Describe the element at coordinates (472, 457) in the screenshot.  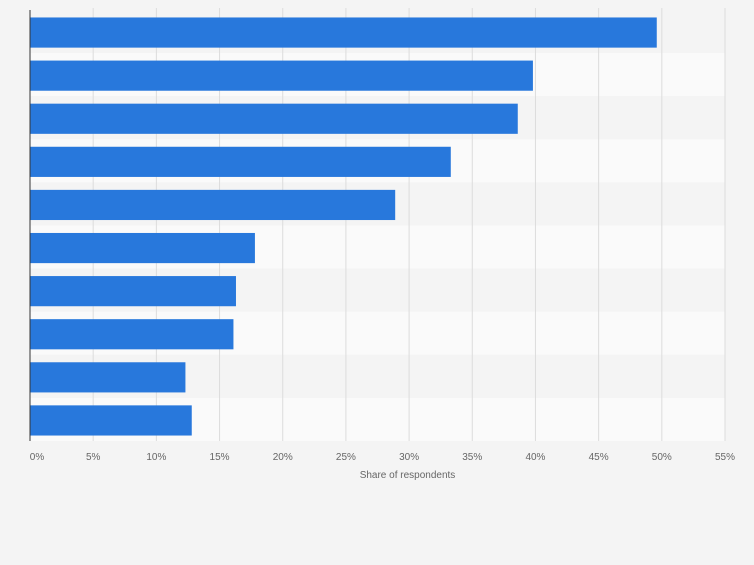
I see `x-tick-label: 35%` at that location.